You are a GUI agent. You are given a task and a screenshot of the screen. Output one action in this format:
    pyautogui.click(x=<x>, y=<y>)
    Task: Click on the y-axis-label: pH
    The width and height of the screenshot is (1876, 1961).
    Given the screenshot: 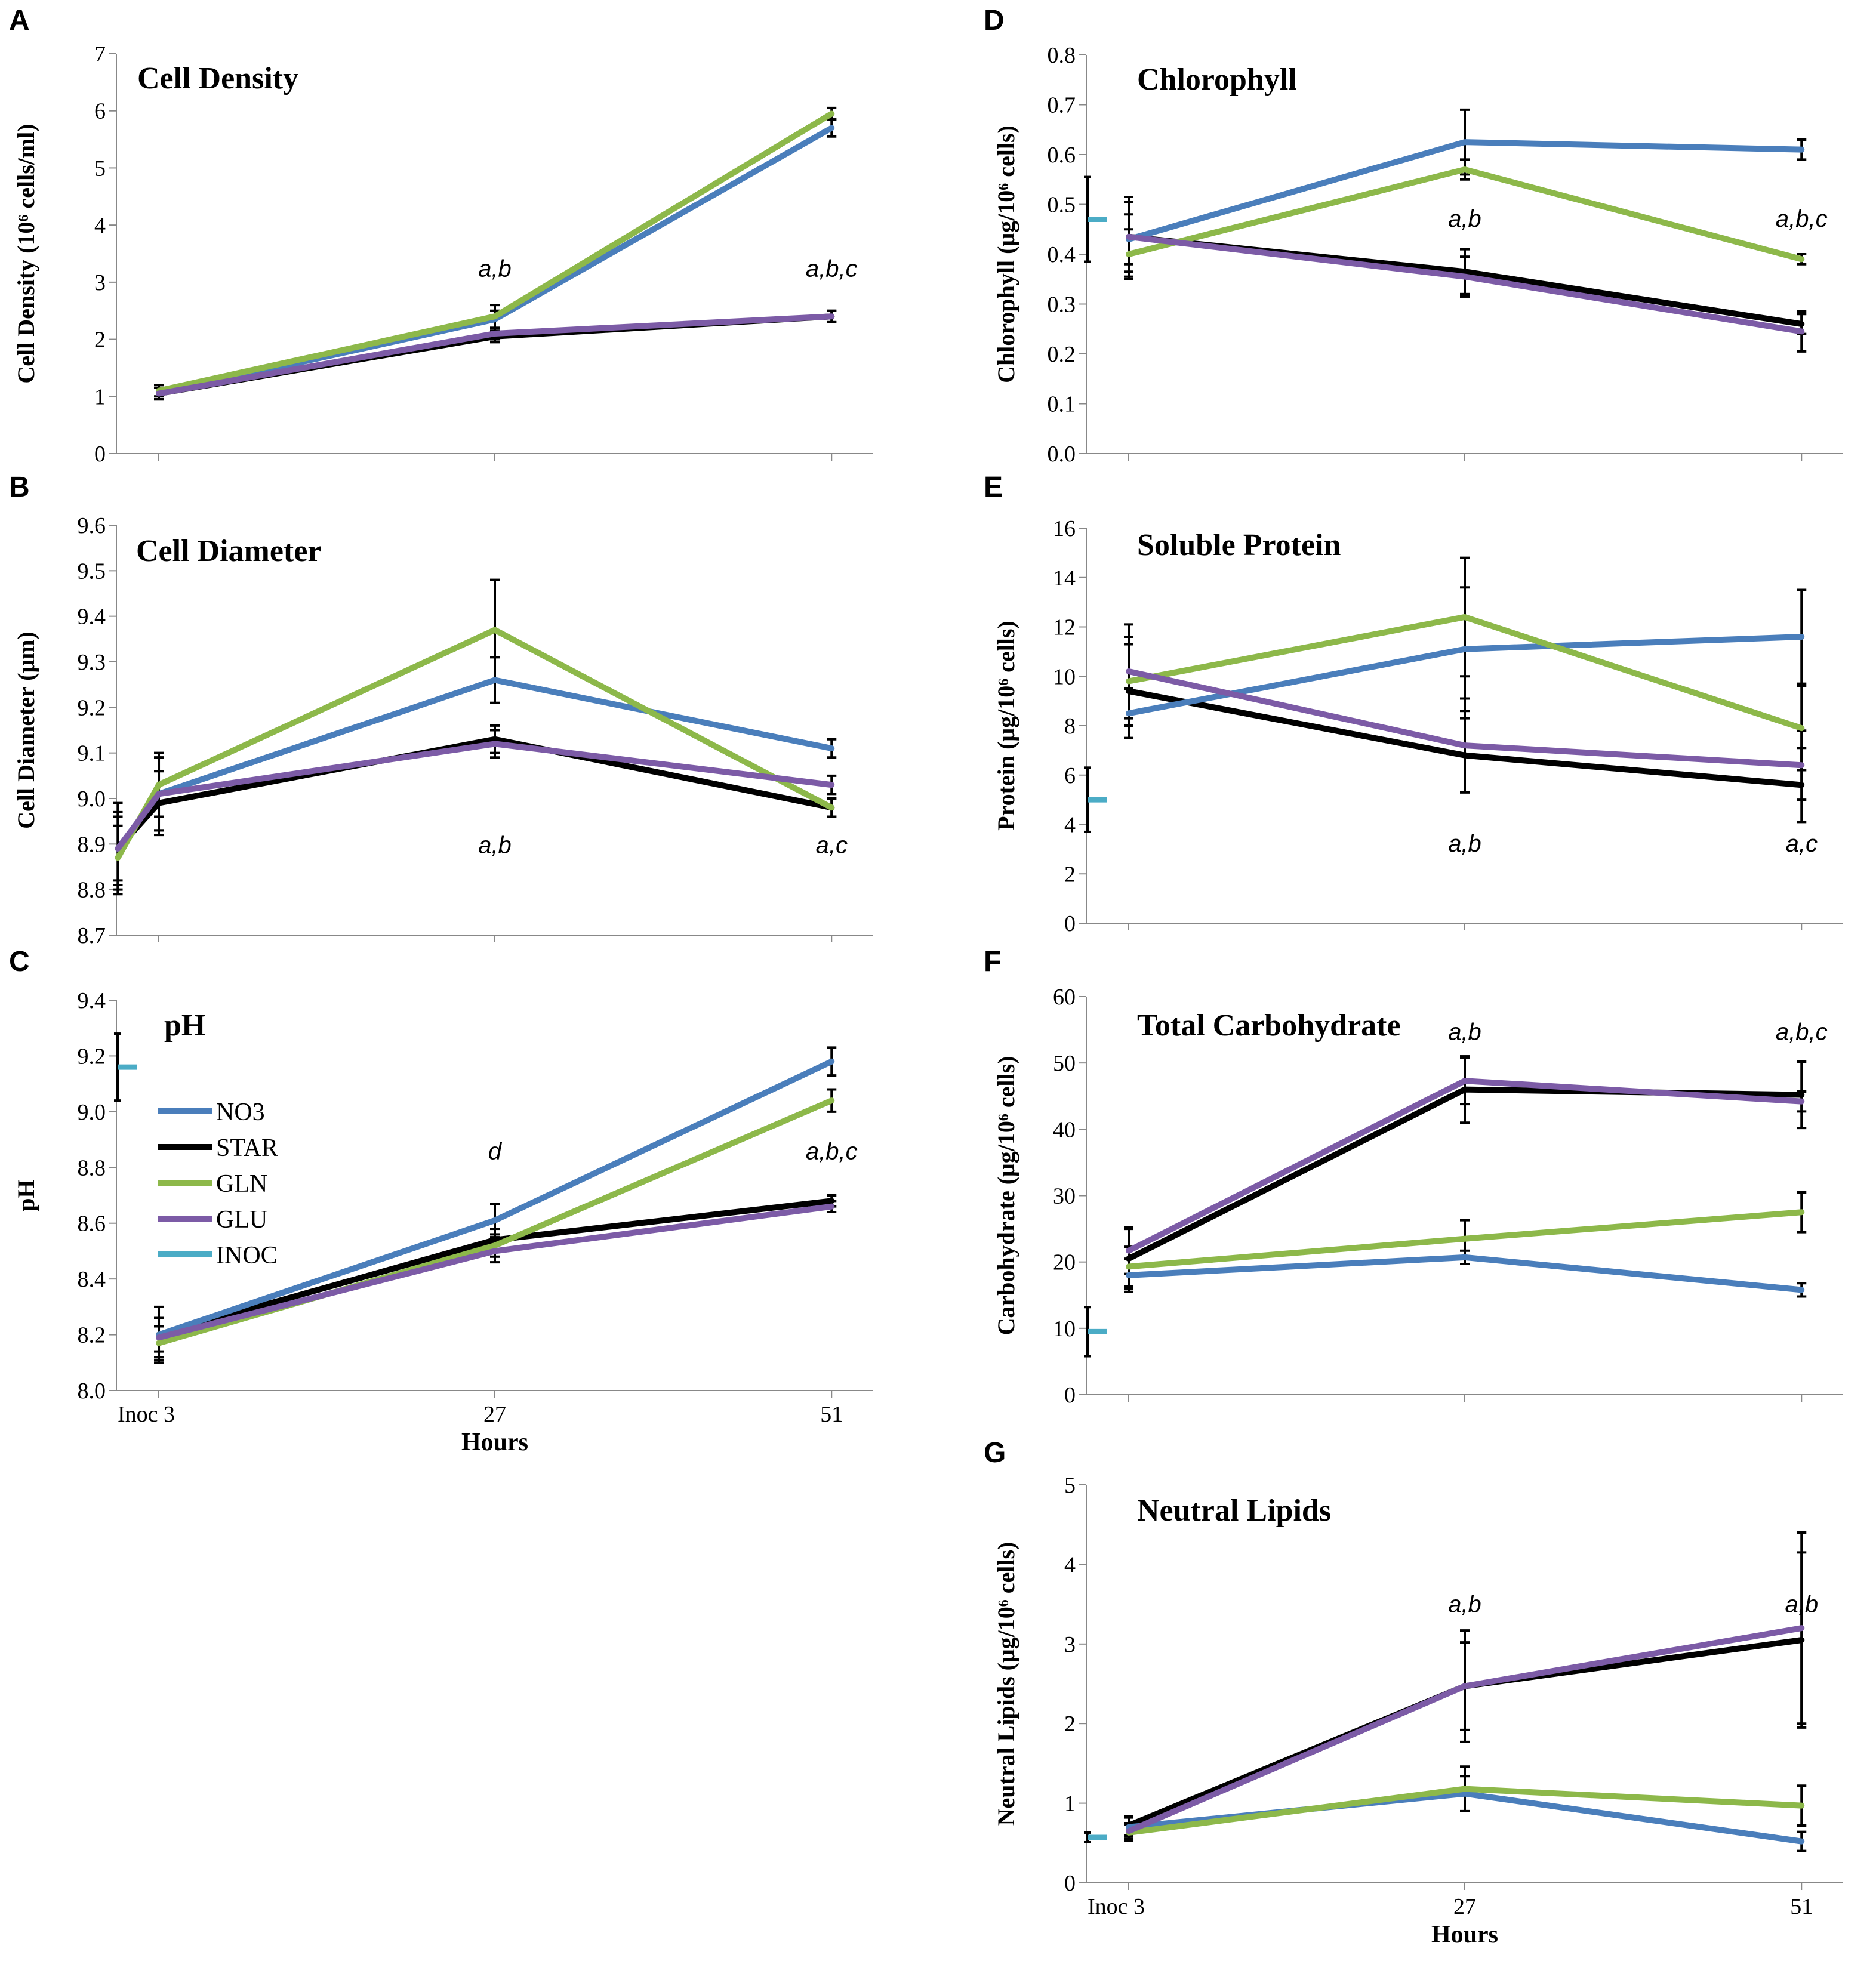 What is the action you would take?
    pyautogui.click(x=26, y=1195)
    